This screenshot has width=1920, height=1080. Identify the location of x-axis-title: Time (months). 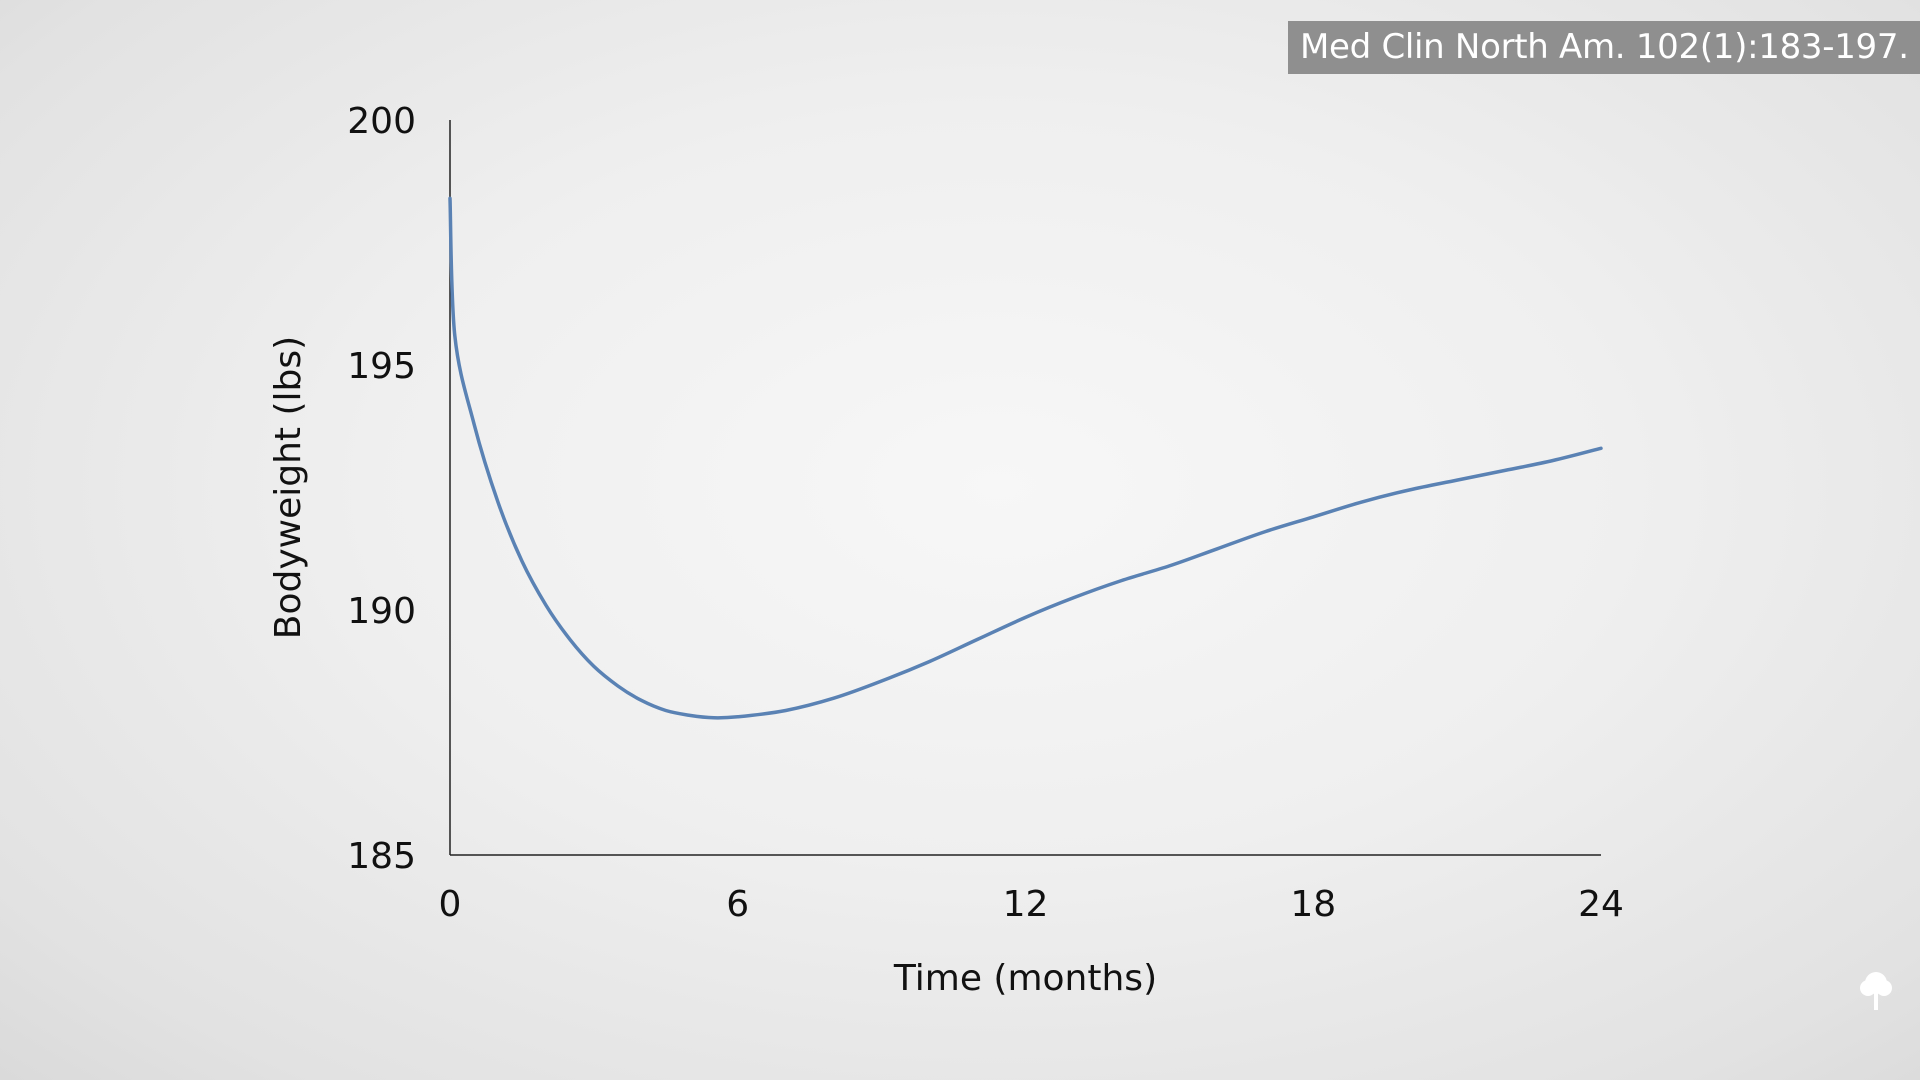
(1025, 978).